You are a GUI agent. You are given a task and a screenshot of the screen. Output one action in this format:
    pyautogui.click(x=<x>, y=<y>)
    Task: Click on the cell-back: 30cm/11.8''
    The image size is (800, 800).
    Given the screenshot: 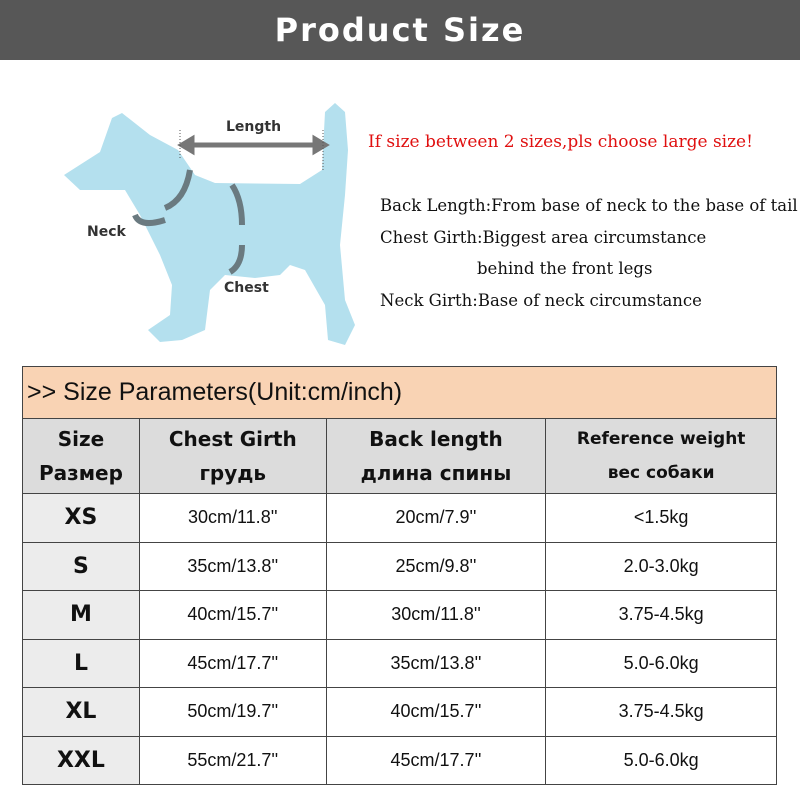 What is the action you would take?
    pyautogui.click(x=436, y=615)
    